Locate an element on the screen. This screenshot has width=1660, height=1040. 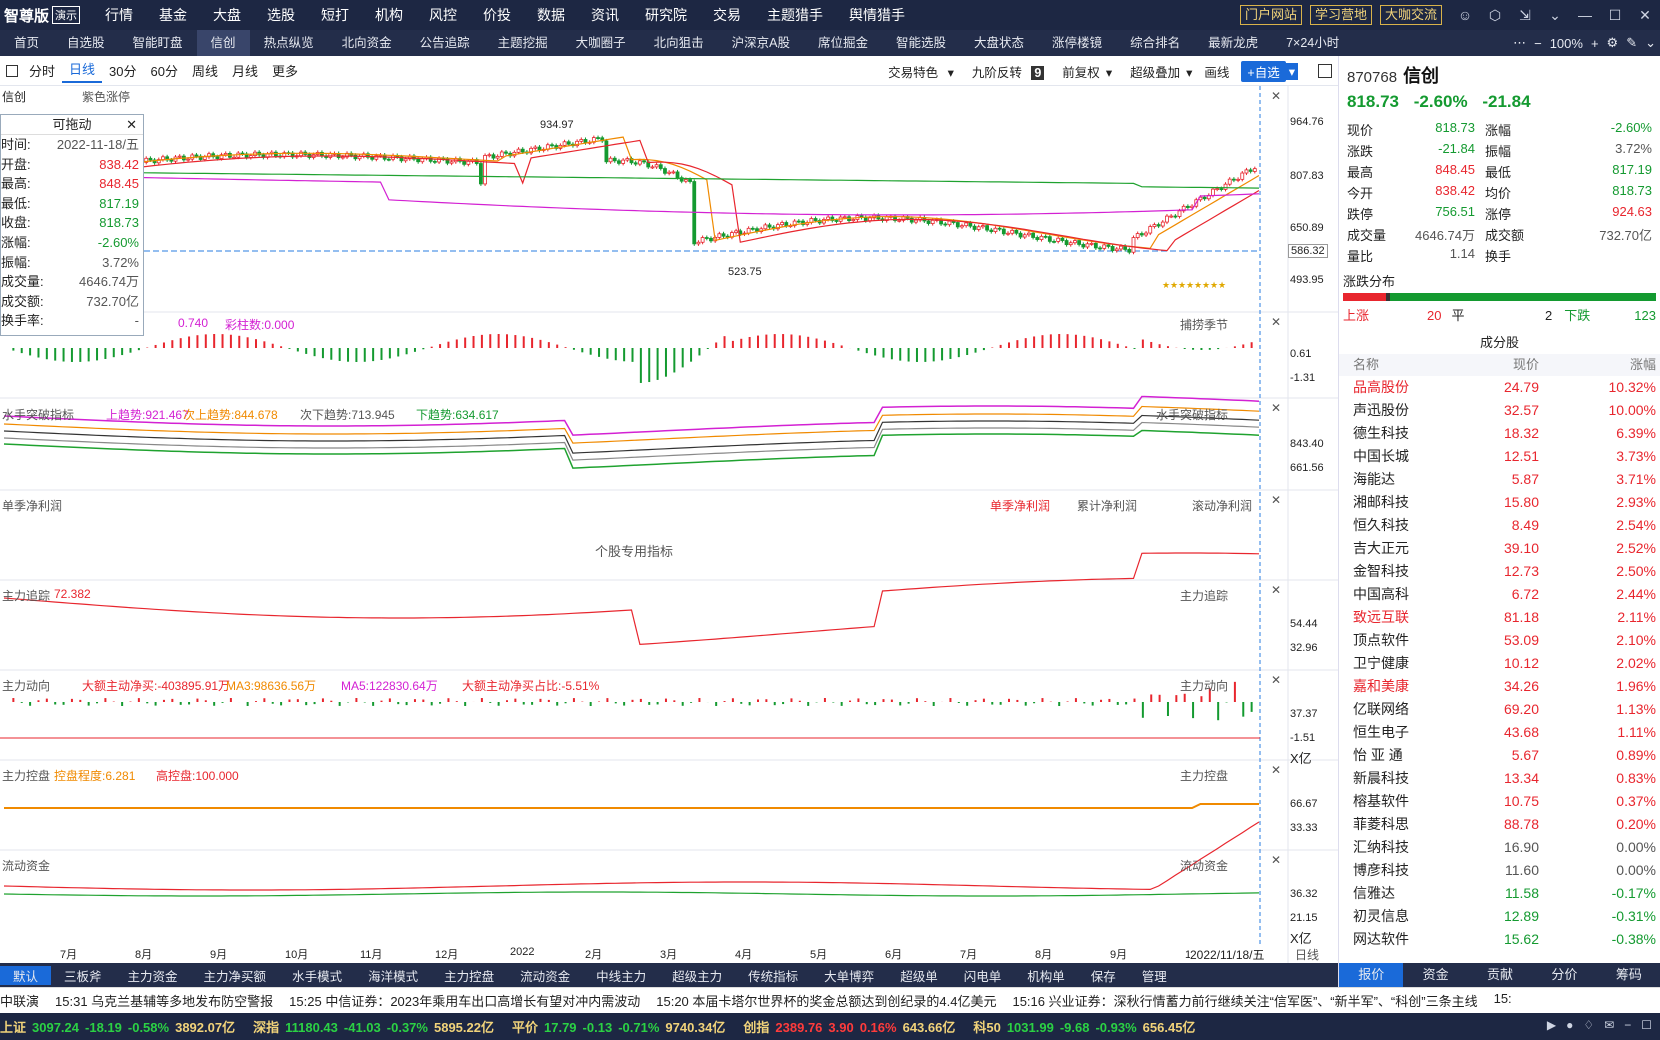
quote-tab: 贡献 is located at coordinates (1500, 974).